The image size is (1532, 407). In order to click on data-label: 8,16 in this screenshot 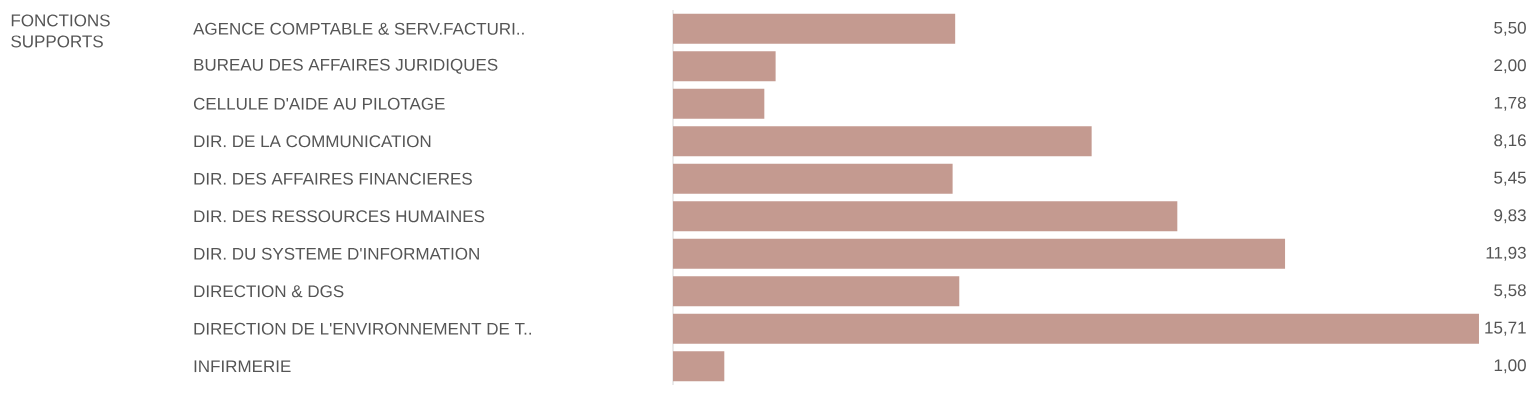, I will do `click(1510, 141)`.